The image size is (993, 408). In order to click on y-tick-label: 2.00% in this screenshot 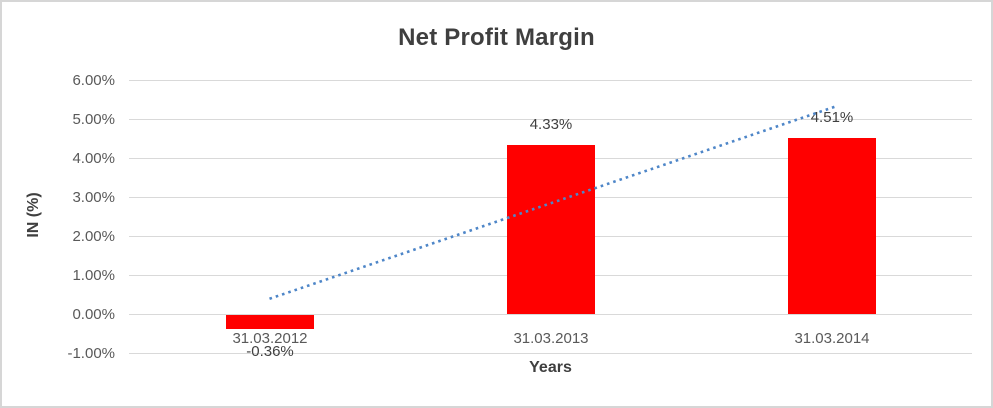, I will do `click(93, 236)`.